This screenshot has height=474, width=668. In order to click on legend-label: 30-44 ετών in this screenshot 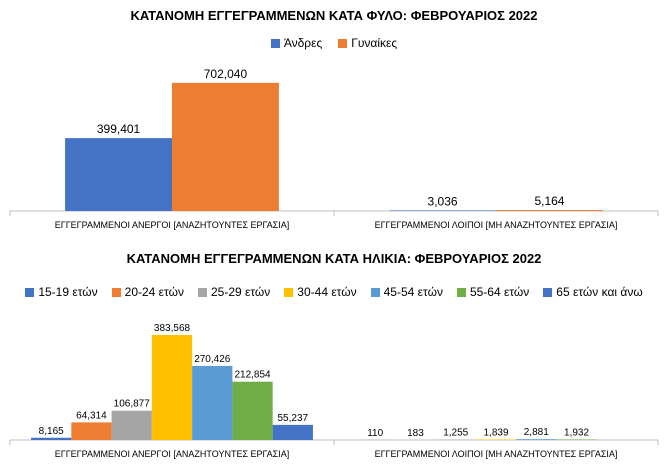, I will do `click(327, 292)`.